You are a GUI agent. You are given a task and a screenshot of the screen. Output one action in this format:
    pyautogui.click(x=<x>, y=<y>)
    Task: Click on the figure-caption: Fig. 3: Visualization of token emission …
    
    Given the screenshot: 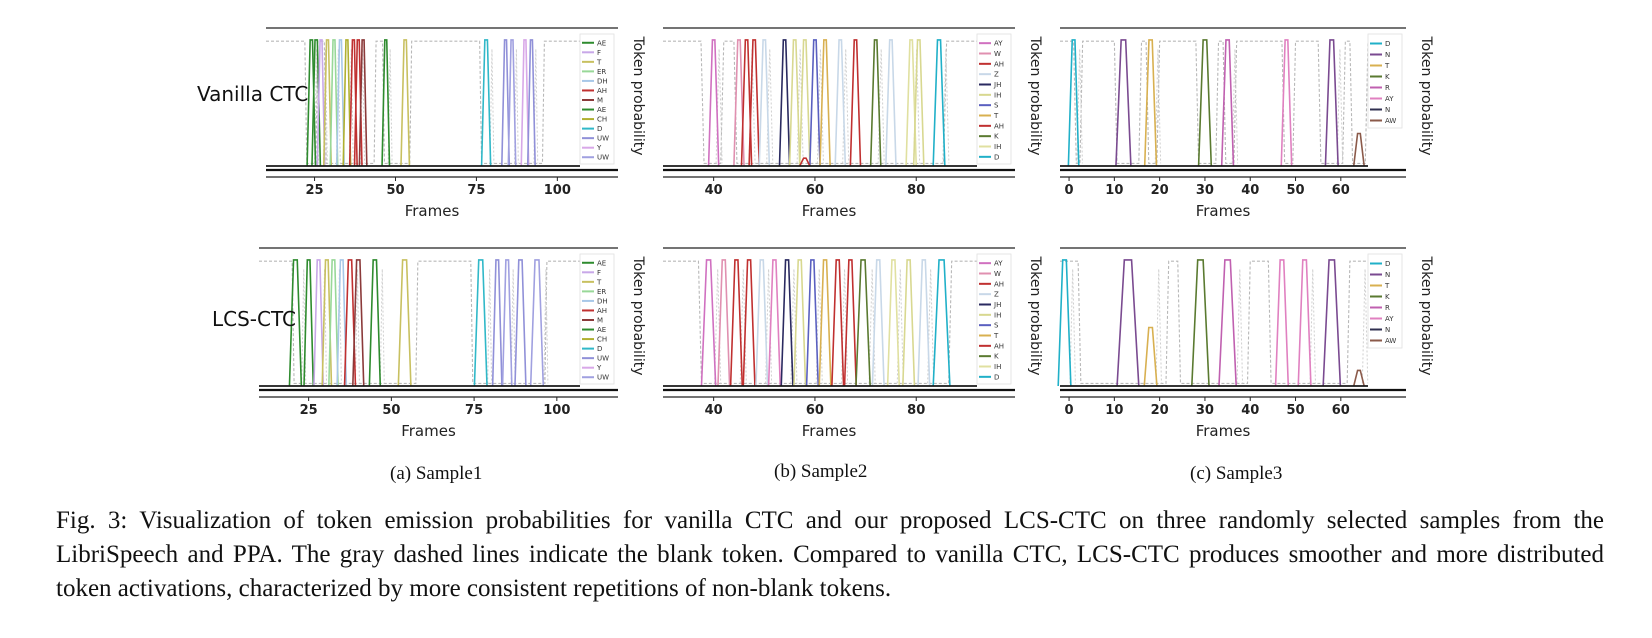 What is the action you would take?
    pyautogui.click(x=830, y=554)
    